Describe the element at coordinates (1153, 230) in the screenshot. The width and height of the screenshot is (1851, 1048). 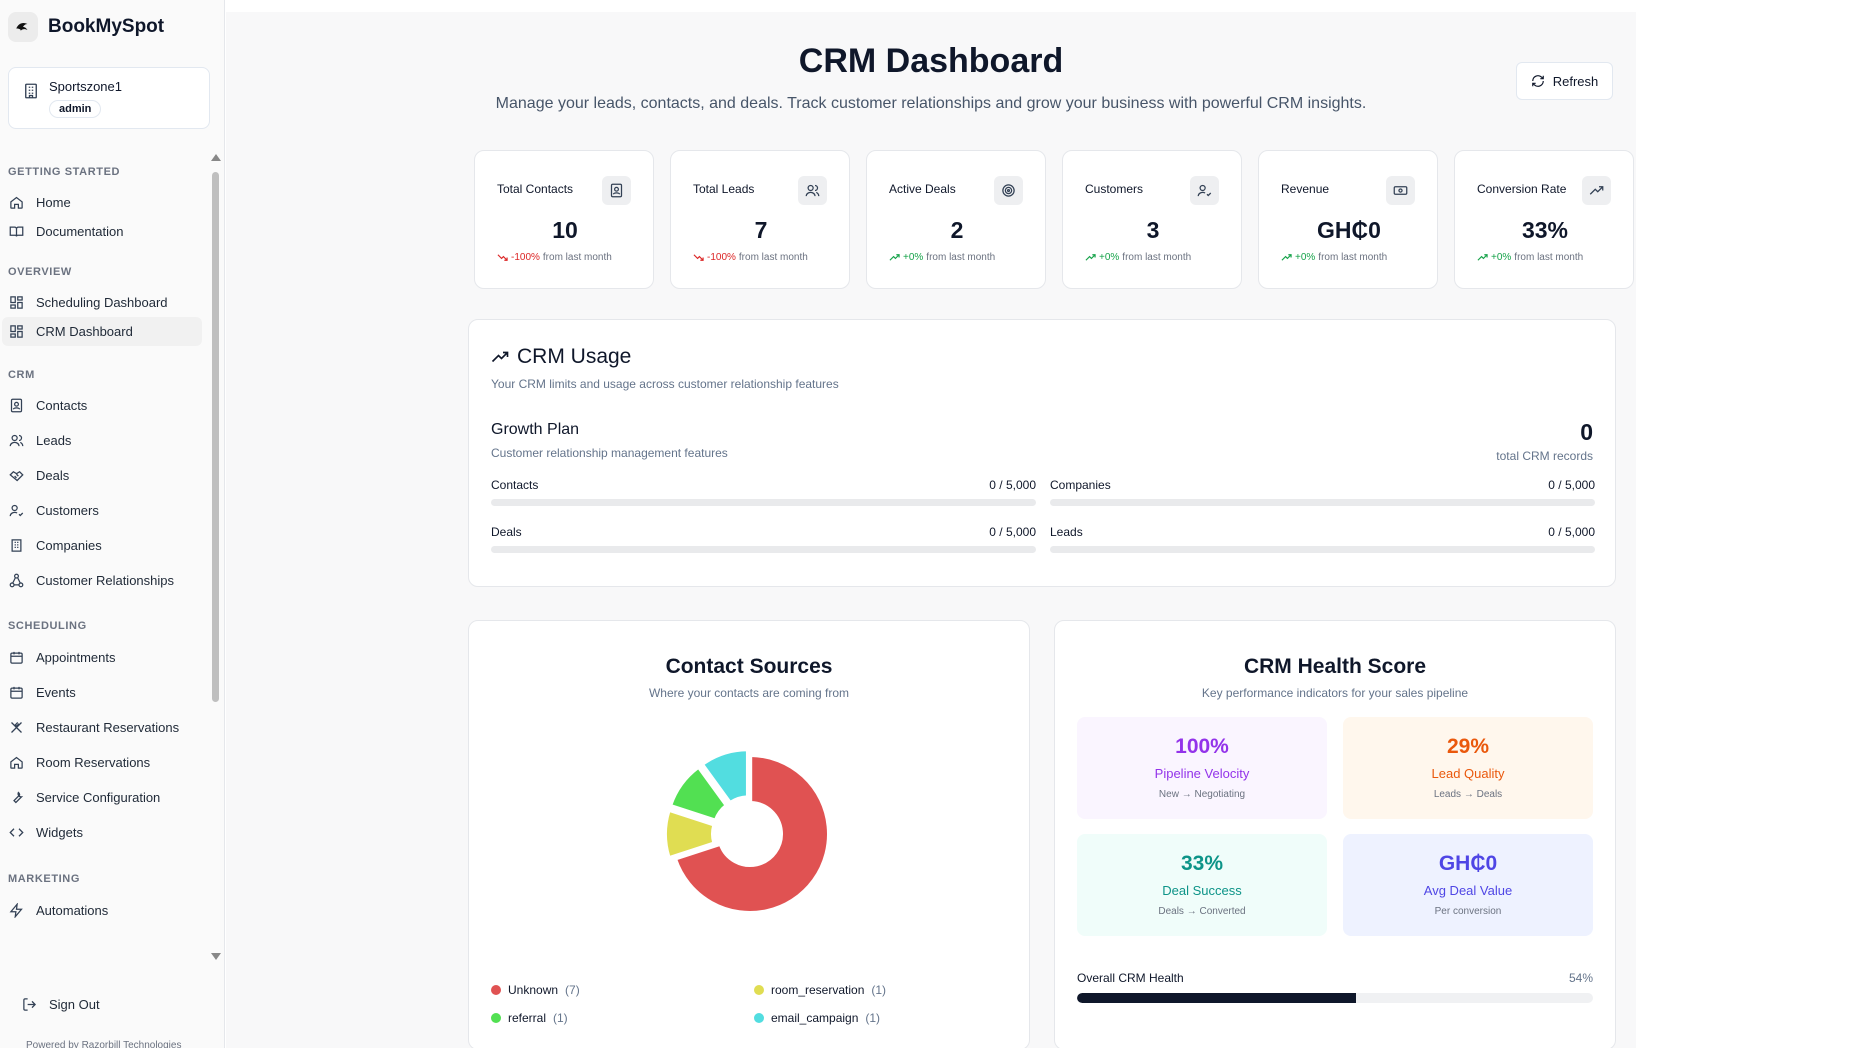
I see `stat-value: 3` at that location.